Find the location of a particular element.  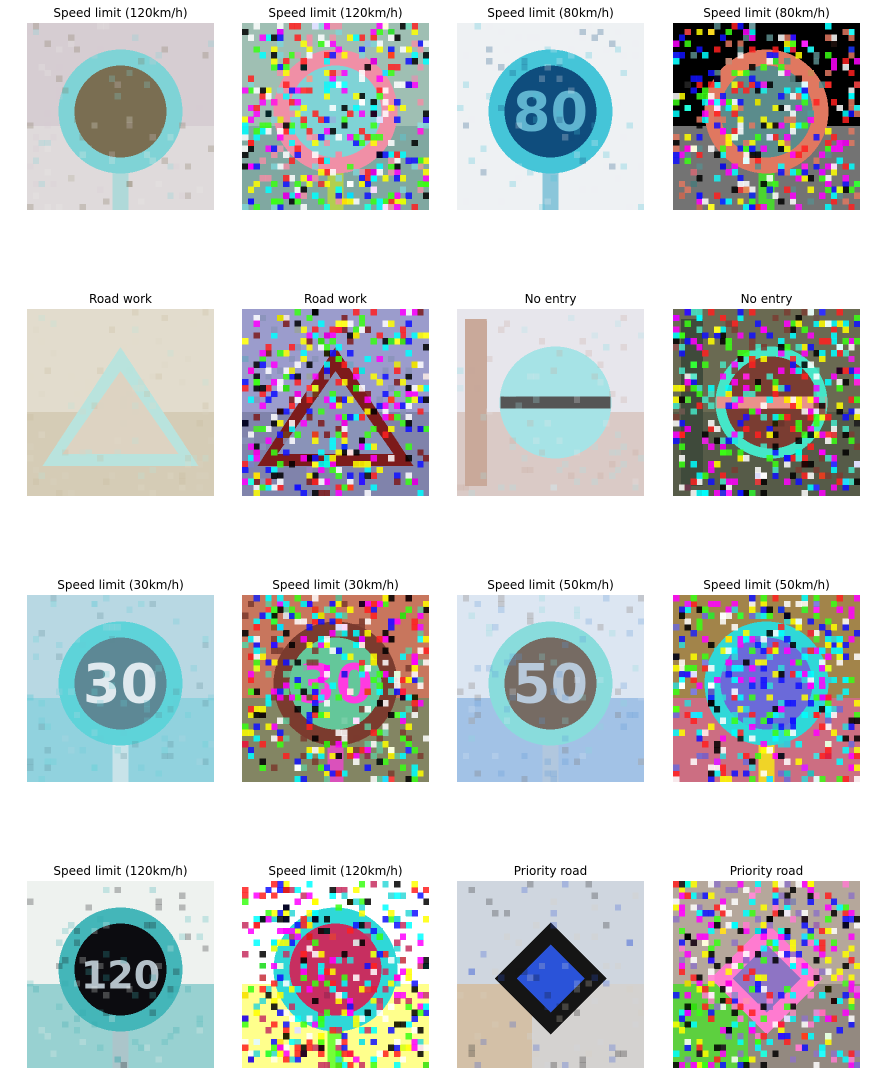

sign-number: 50 is located at coordinates (550, 684).